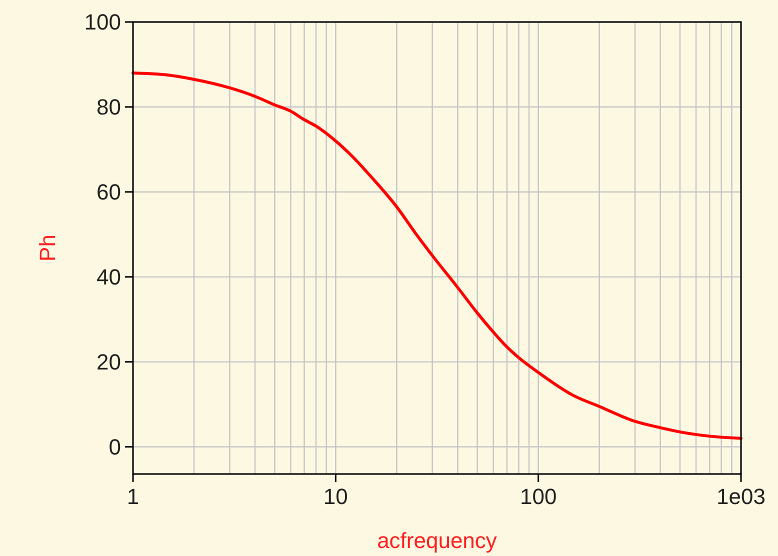 This screenshot has height=556, width=778. Describe the element at coordinates (133, 496) in the screenshot. I see `x-tick-label: 1` at that location.